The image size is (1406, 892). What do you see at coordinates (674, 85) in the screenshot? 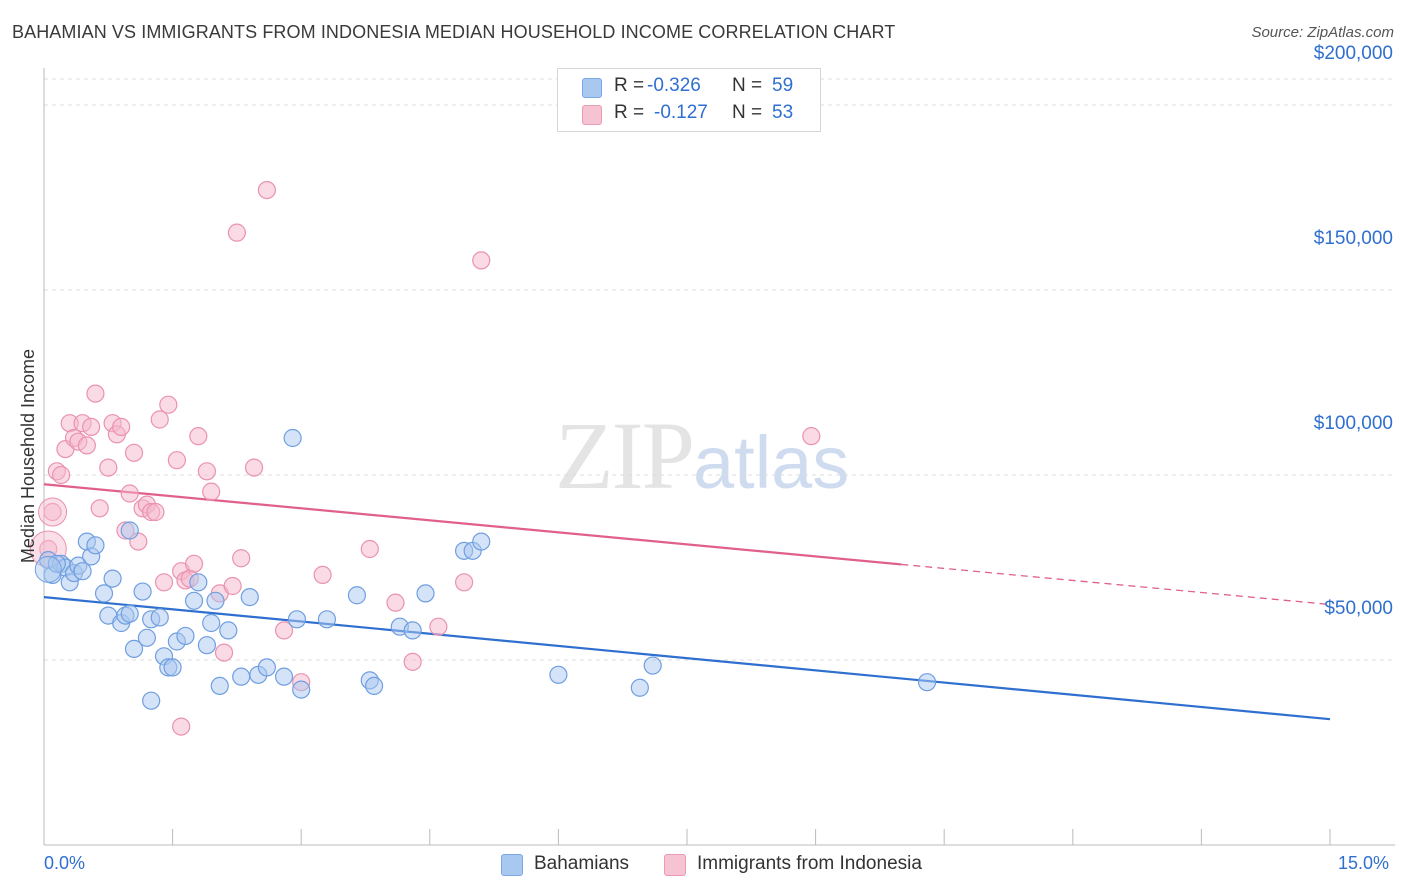
I see `legend-r-value: -0.326` at bounding box center [674, 85].